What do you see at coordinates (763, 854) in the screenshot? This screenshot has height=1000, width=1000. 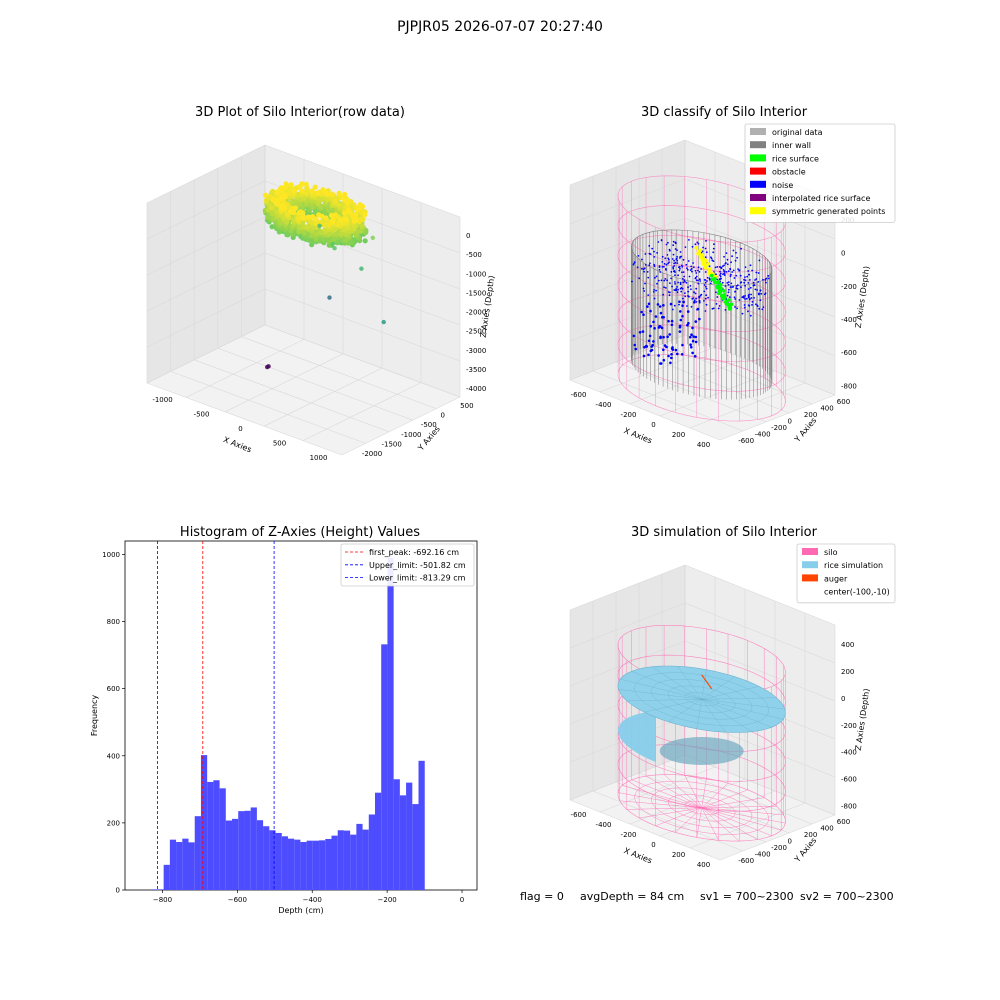 I see `y-tick-label: -400` at bounding box center [763, 854].